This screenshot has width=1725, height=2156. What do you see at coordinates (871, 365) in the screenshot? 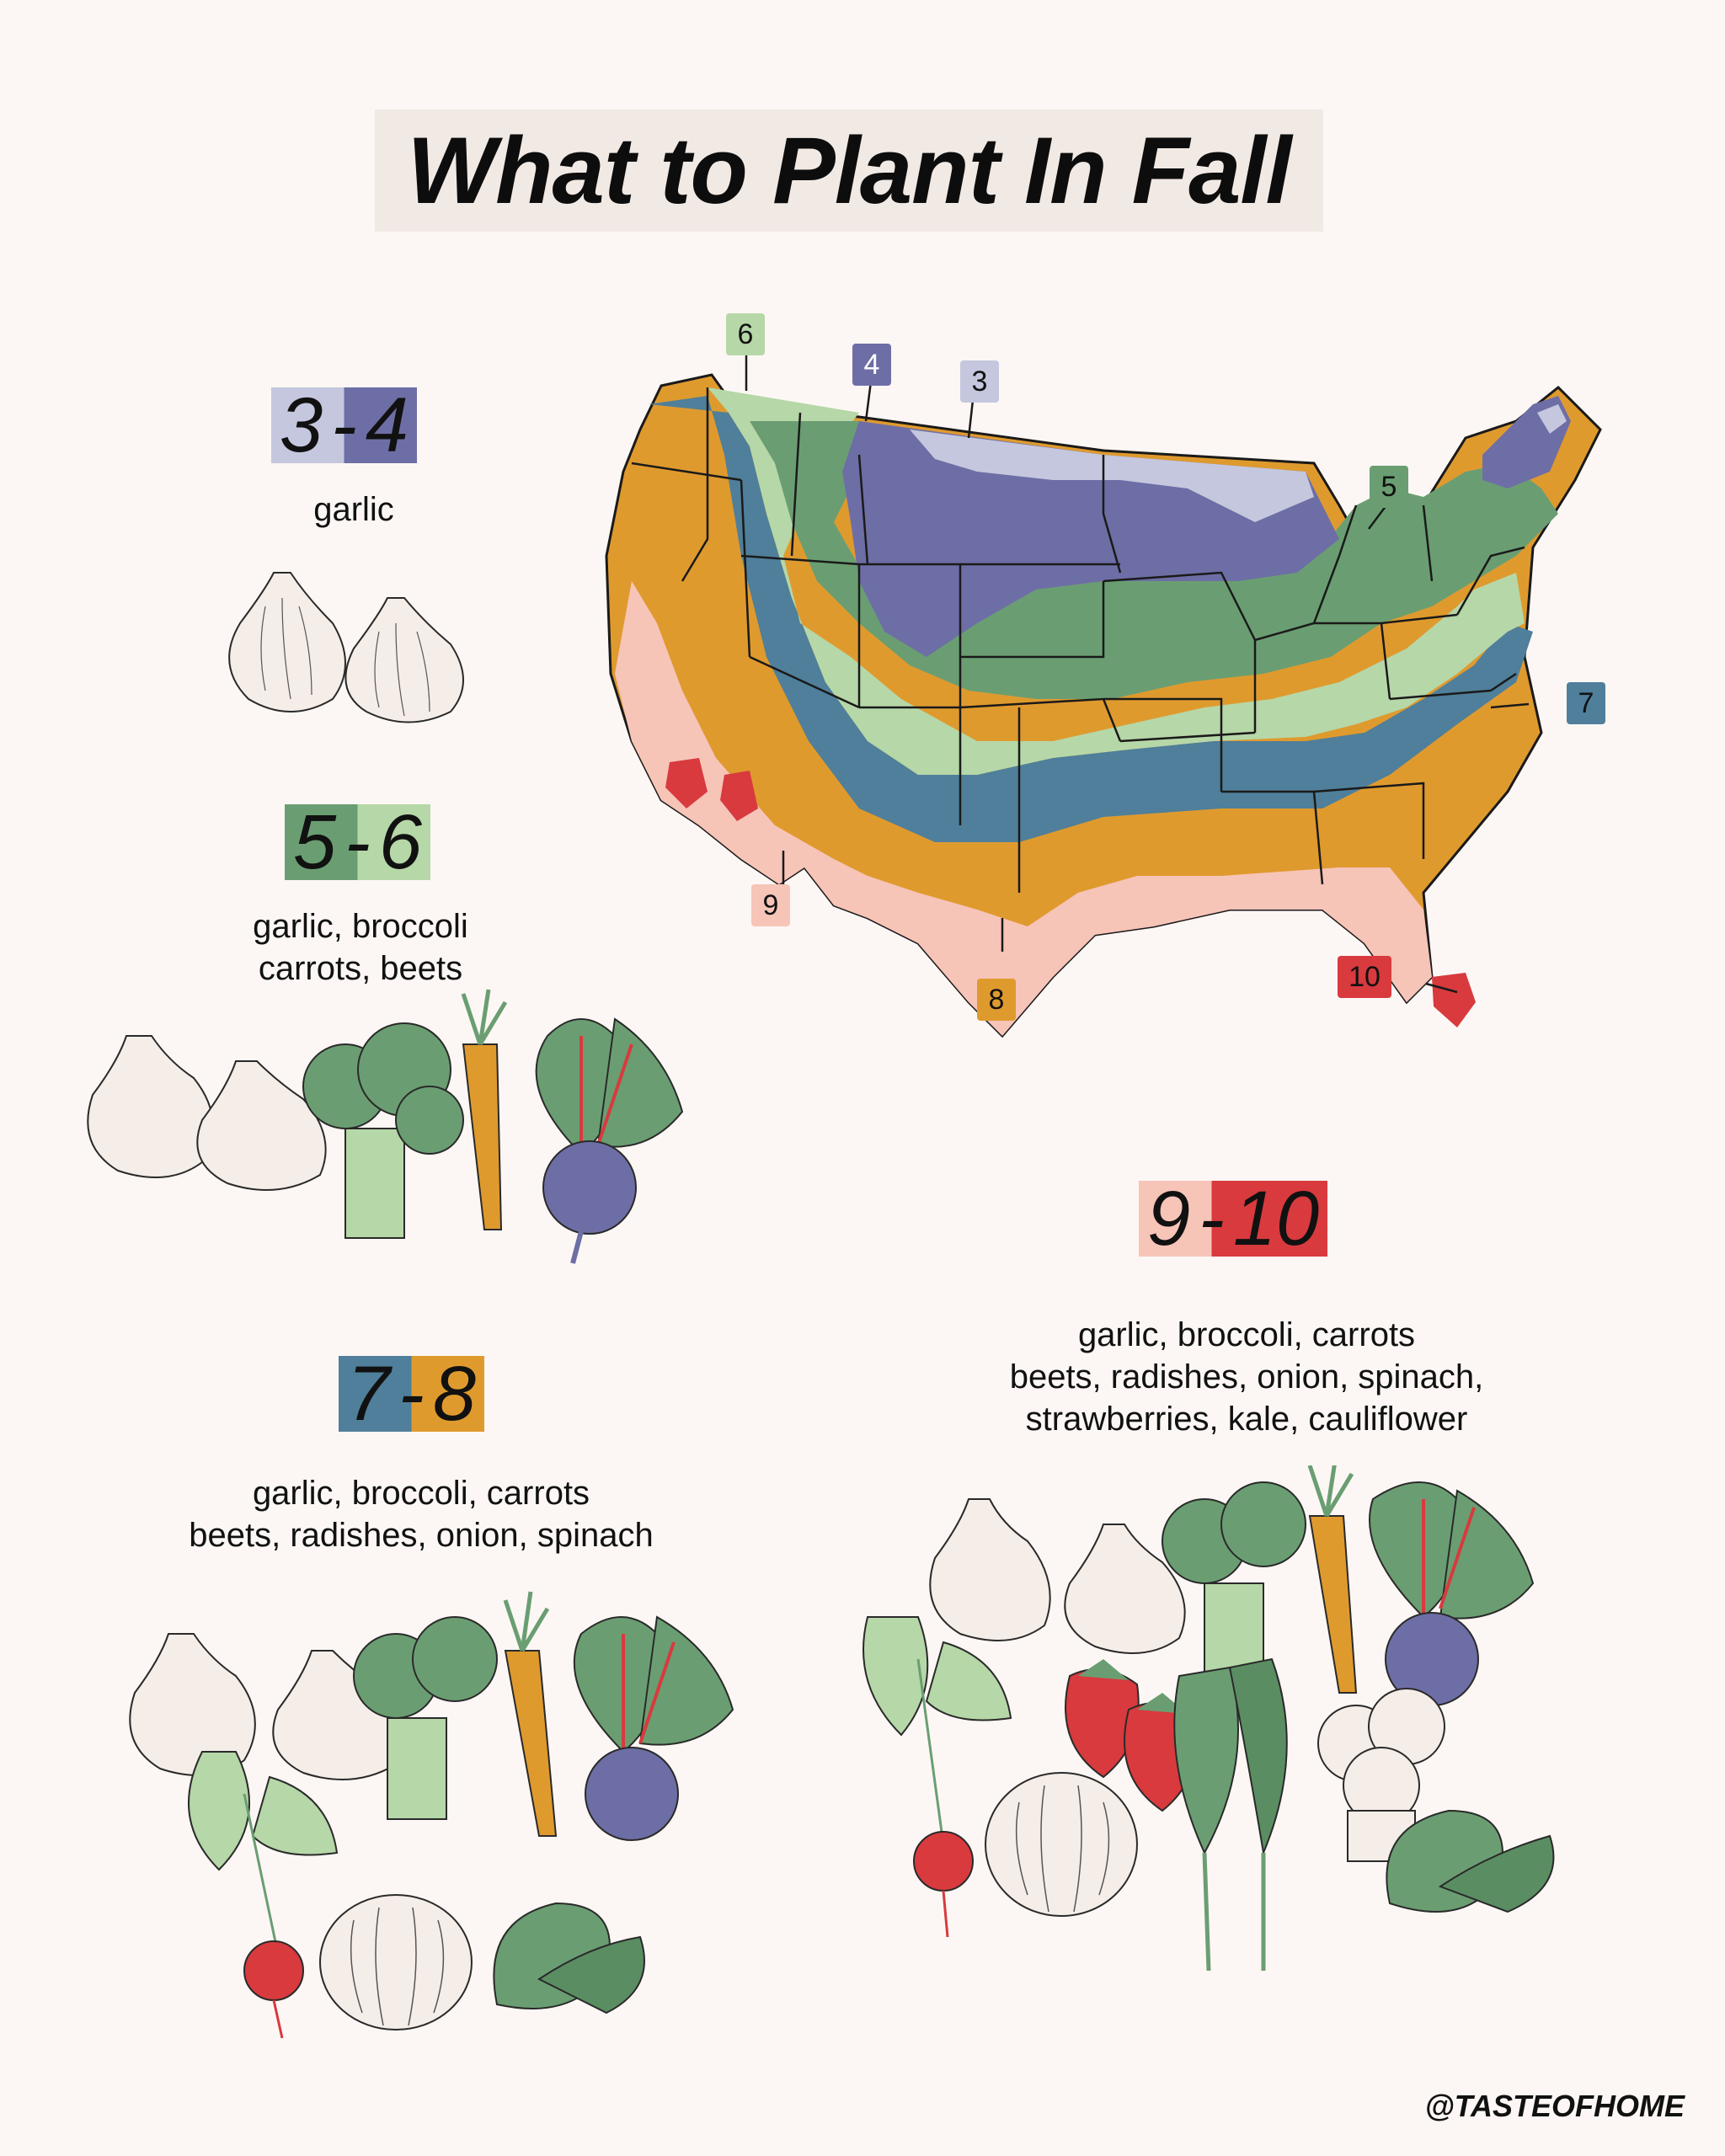
I see `map-label-zone-4: 4` at bounding box center [871, 365].